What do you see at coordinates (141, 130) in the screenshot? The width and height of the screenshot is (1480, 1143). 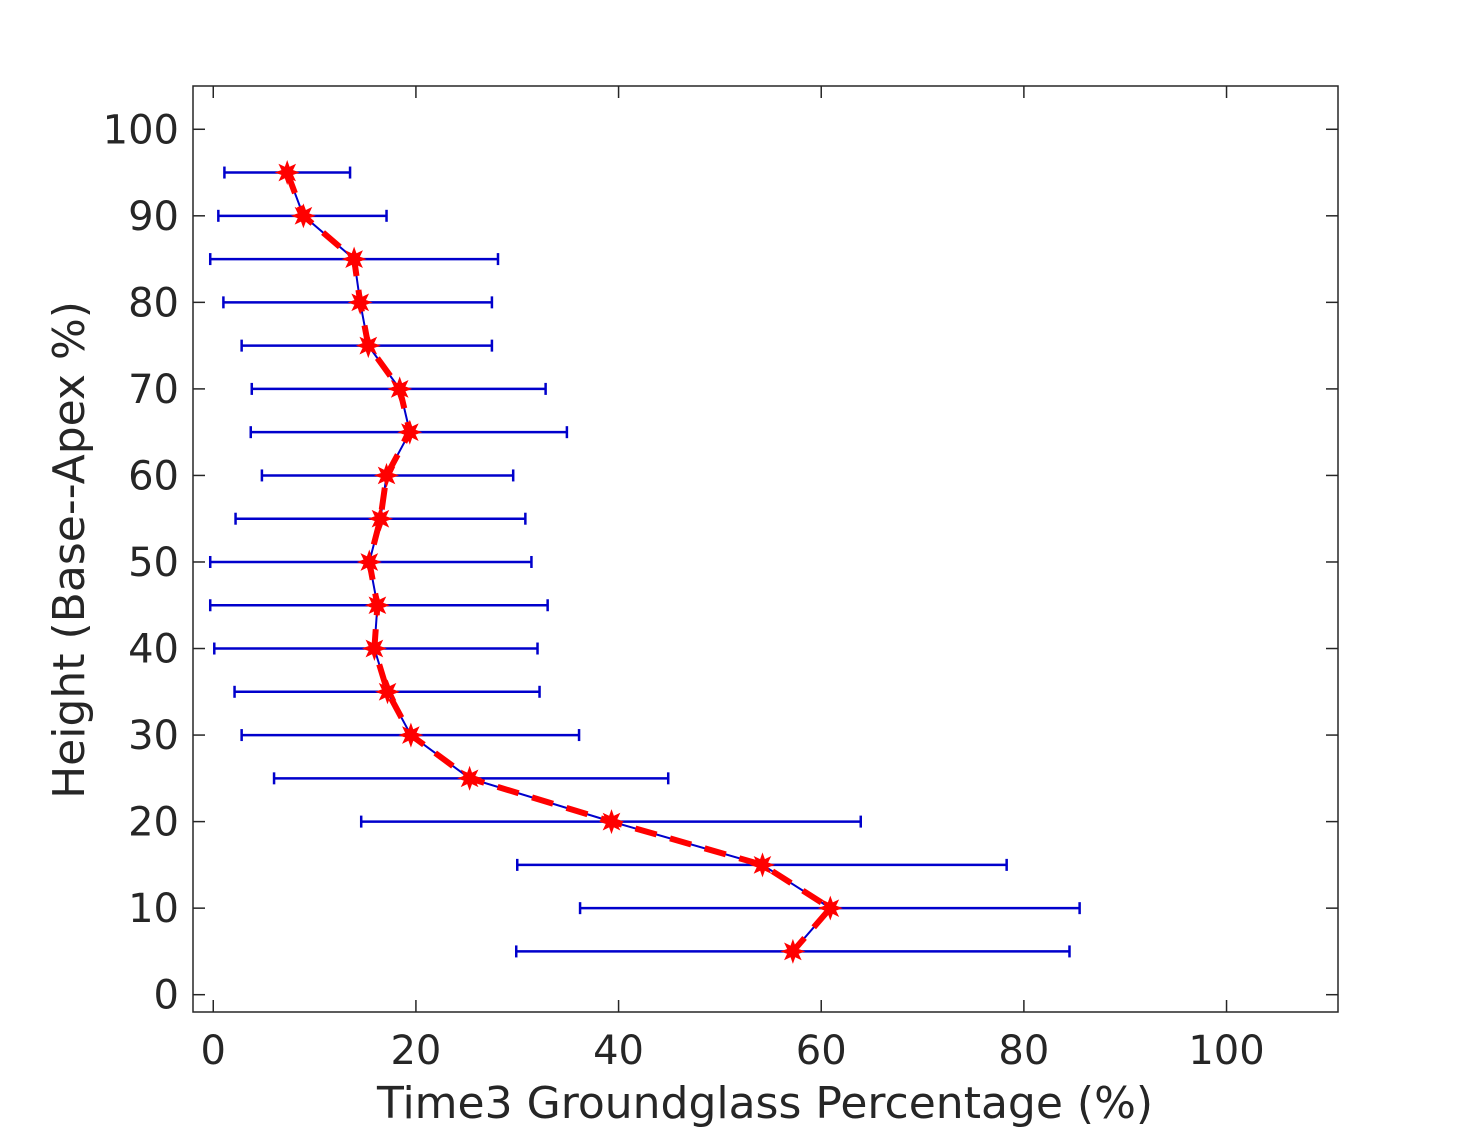 I see `y-tick-label: 100` at bounding box center [141, 130].